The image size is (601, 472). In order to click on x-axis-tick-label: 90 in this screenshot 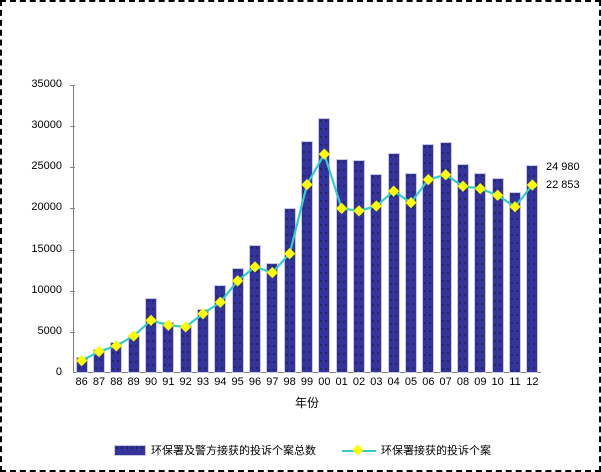, I will do `click(151, 382)`.